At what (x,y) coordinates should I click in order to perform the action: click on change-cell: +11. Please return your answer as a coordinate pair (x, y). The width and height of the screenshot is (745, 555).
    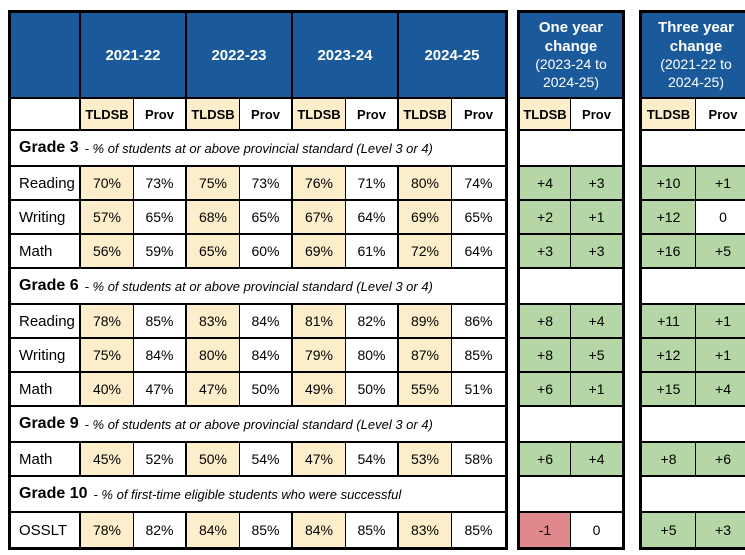
    Looking at the image, I should click on (669, 322).